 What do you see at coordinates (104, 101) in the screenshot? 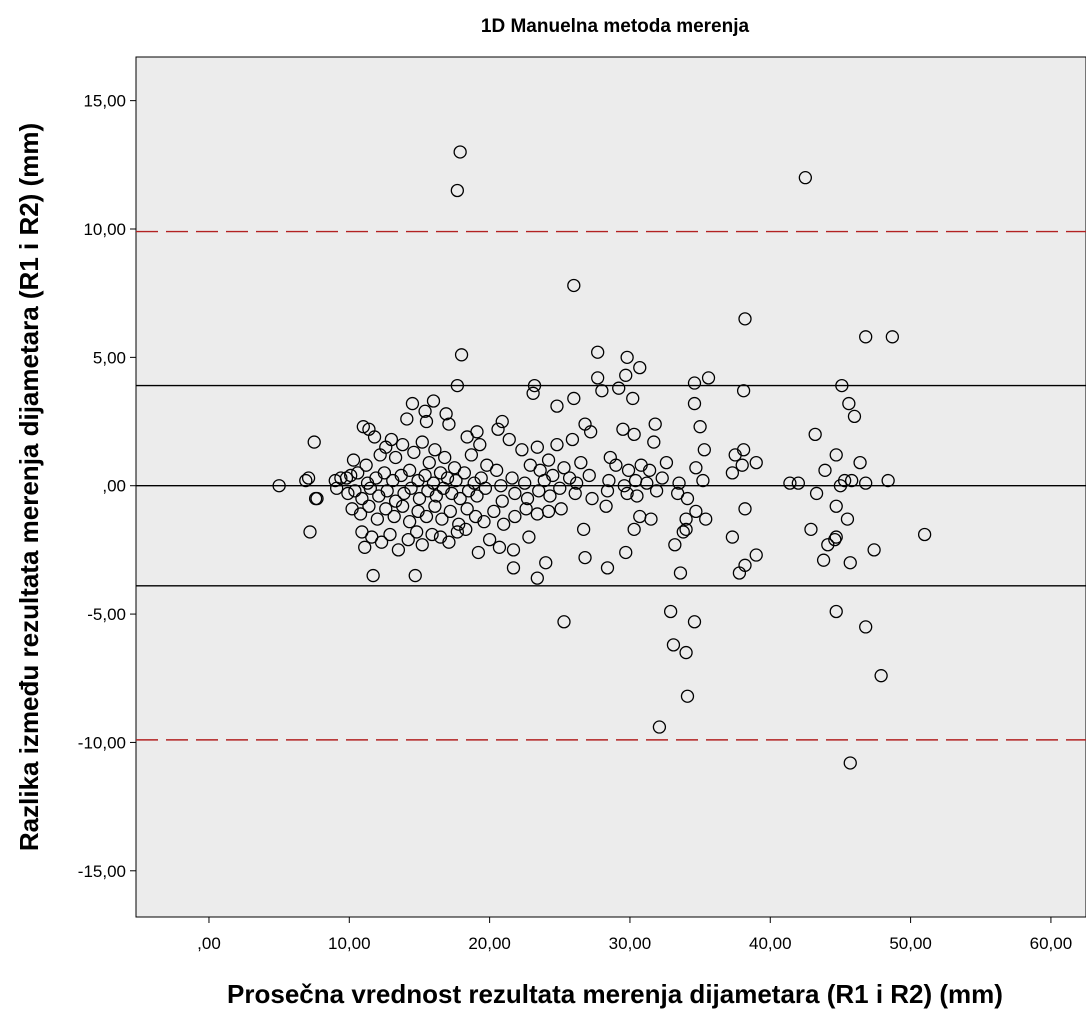
I see `y-tick-label: 15,00` at bounding box center [104, 101].